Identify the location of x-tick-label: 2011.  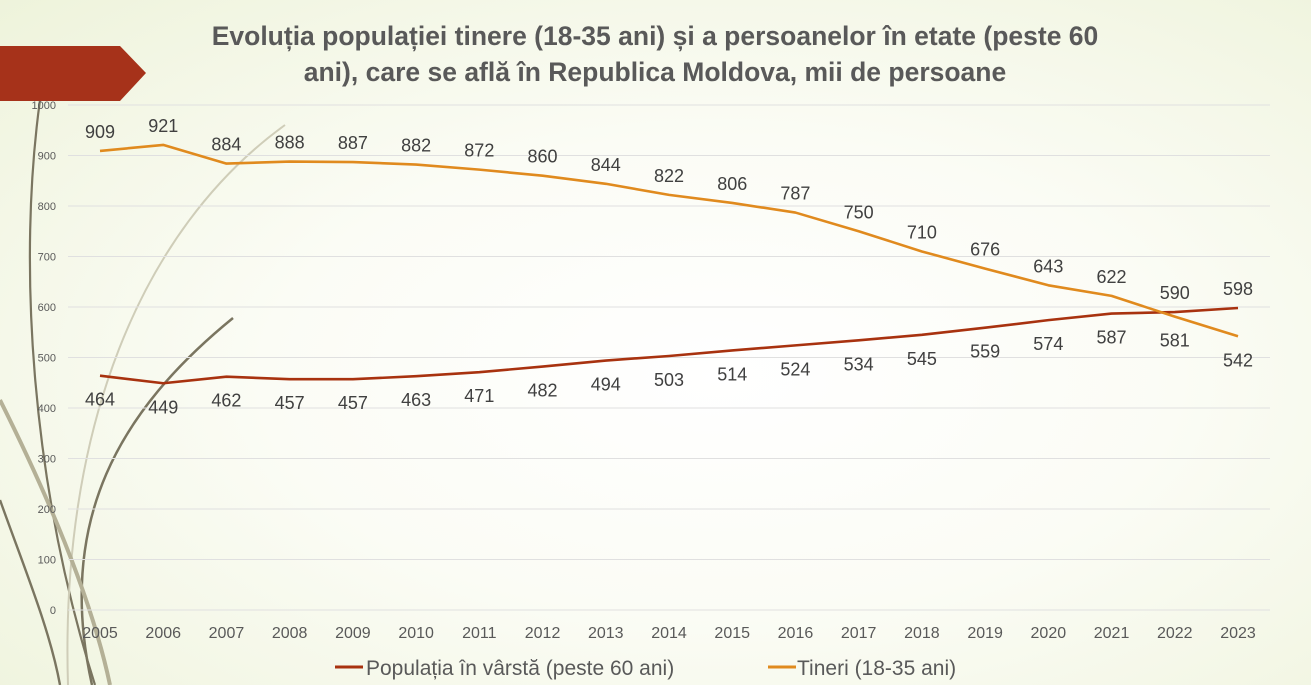
(479, 633).